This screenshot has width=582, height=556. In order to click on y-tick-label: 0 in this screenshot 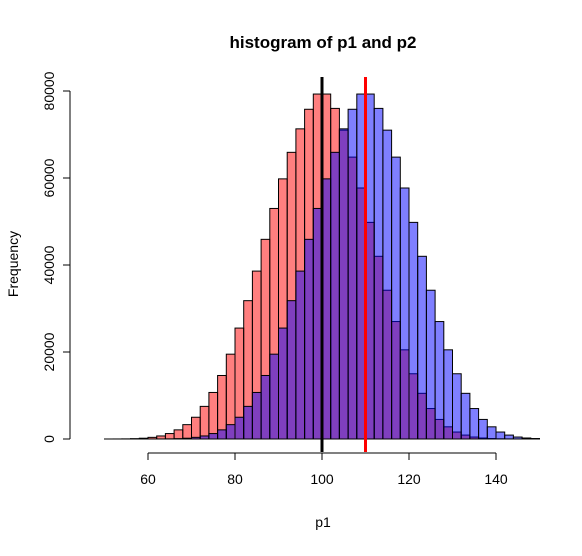, I will do `click(49, 439)`.